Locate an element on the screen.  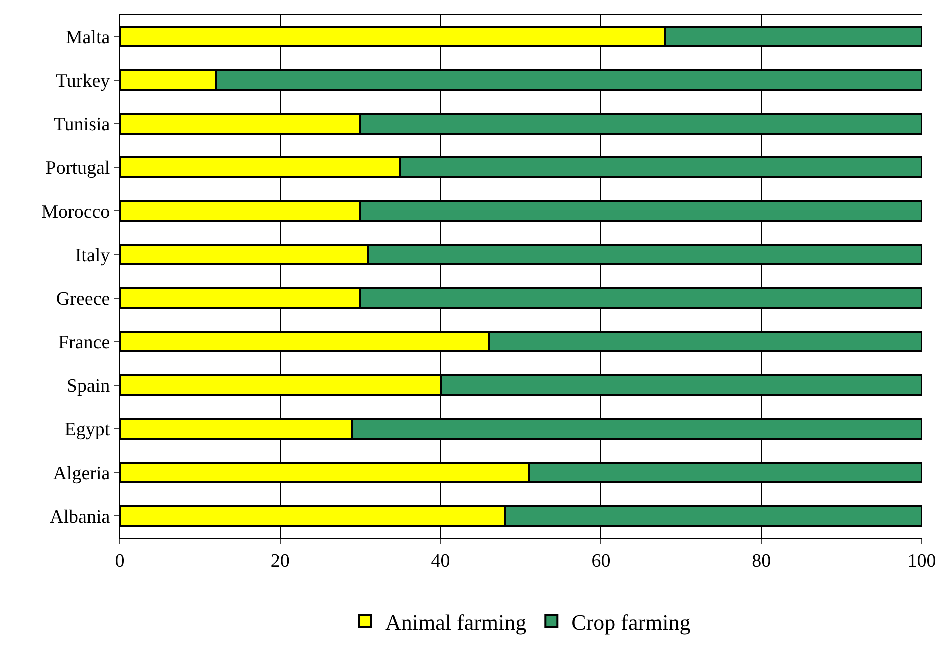
x-tick-label: 80 is located at coordinates (762, 561).